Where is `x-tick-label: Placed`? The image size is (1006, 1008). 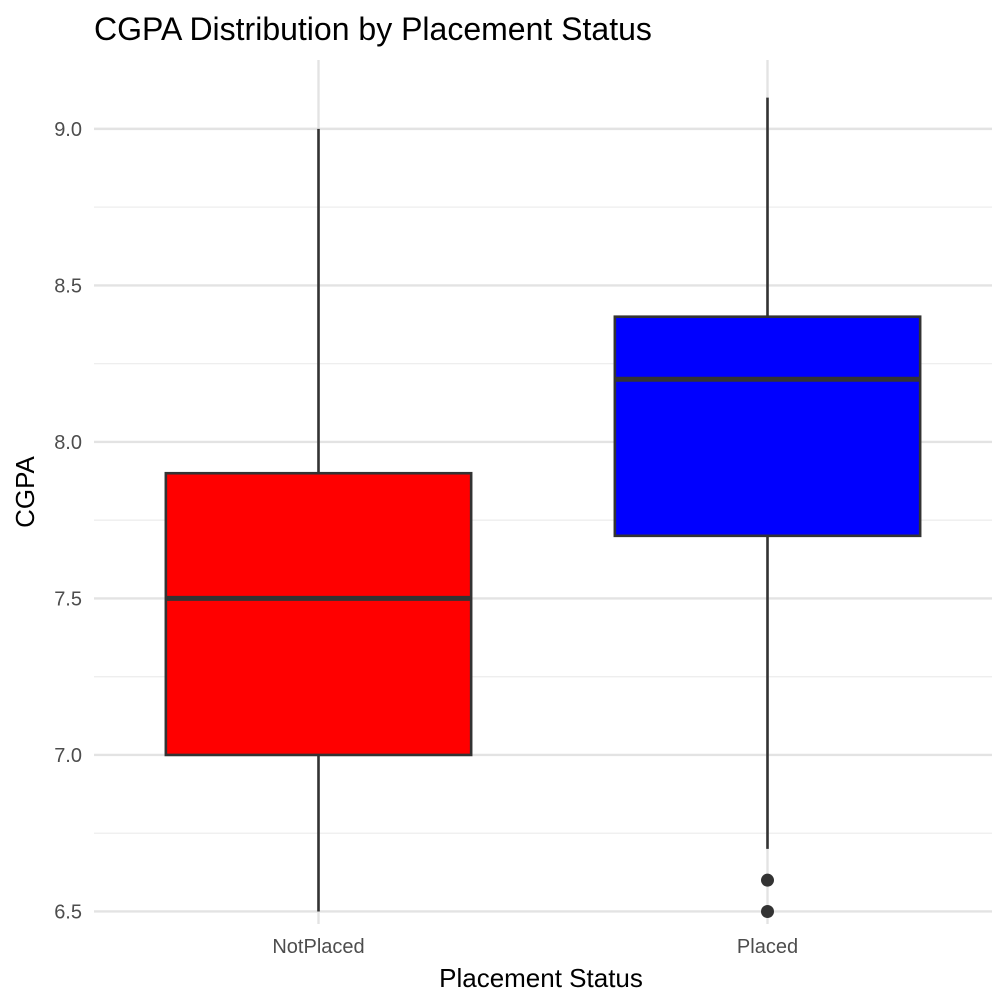
x-tick-label: Placed is located at coordinates (767, 947).